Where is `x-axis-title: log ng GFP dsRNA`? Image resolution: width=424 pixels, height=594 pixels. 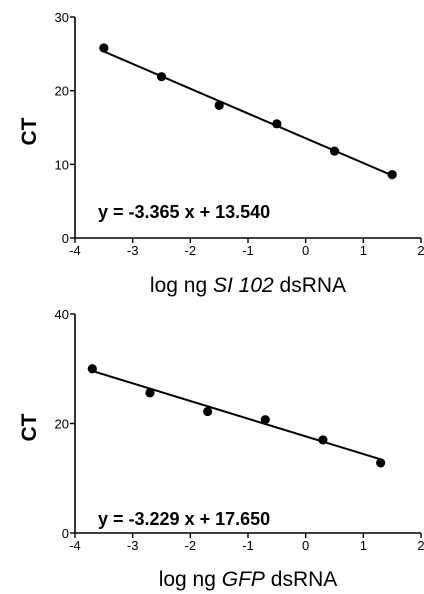 x-axis-title: log ng GFP dsRNA is located at coordinates (248, 579).